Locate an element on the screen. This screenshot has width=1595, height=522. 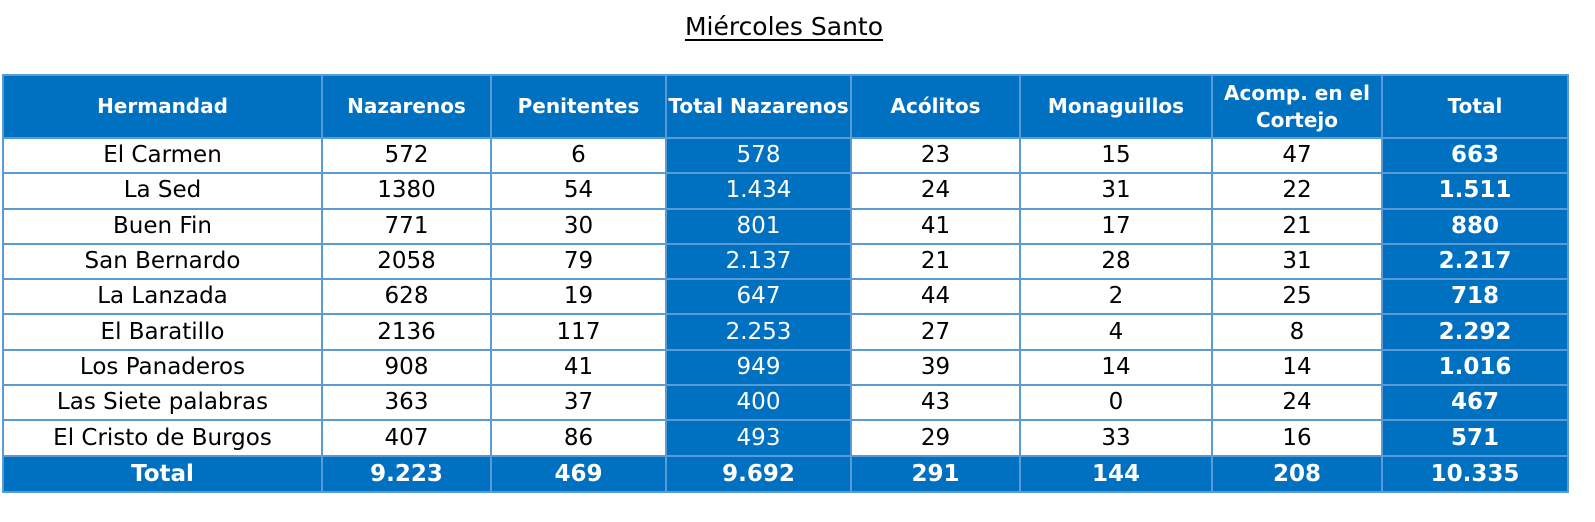
value-cell: 23 is located at coordinates (935, 155).